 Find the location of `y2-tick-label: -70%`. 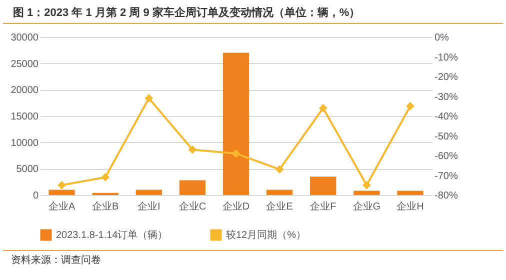

y2-tick-label: -70% is located at coordinates (446, 176).